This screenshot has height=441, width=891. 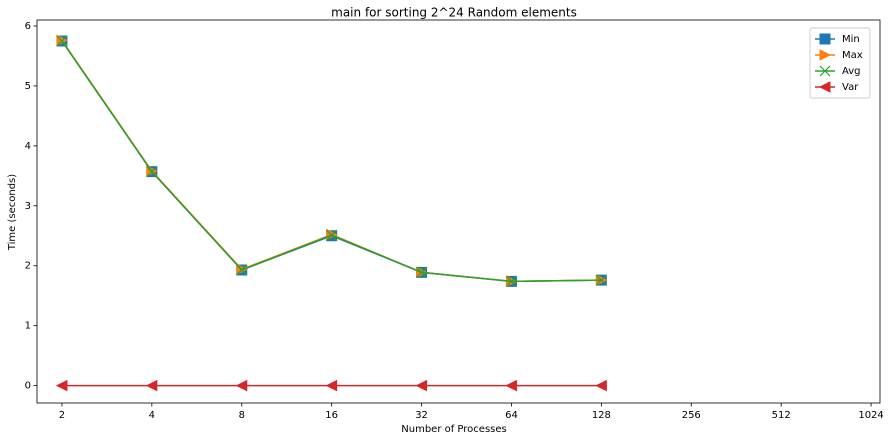 I want to click on legend-label: Var, so click(x=850, y=87).